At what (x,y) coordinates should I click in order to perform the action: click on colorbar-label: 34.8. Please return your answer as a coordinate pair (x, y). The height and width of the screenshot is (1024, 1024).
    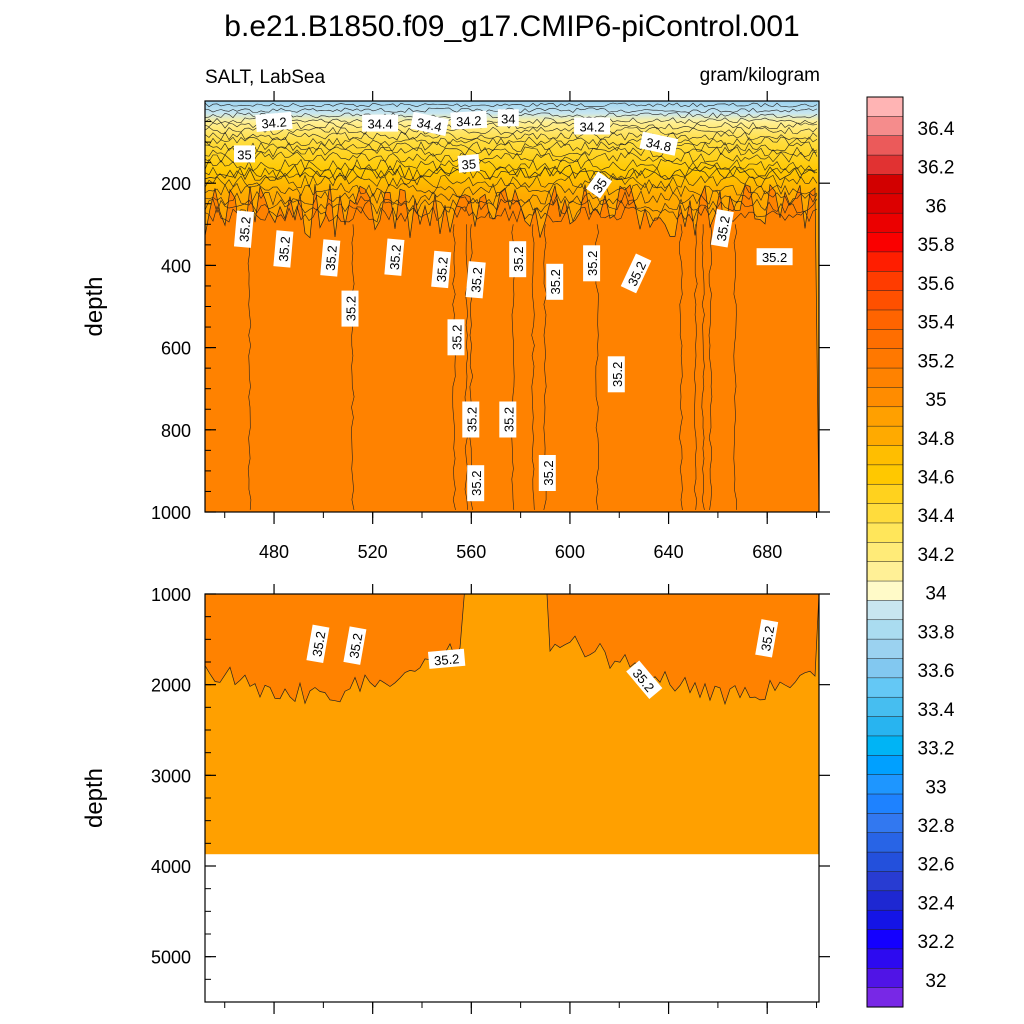
    Looking at the image, I should click on (936, 439).